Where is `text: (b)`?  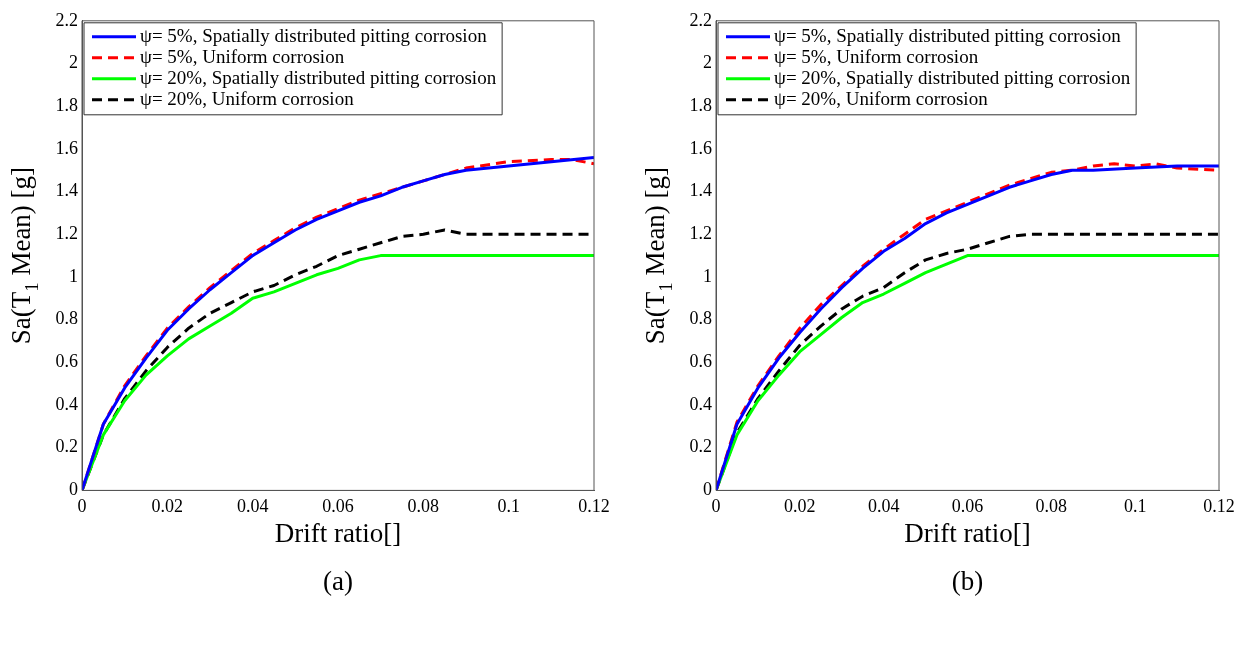 text: (b) is located at coordinates (967, 581).